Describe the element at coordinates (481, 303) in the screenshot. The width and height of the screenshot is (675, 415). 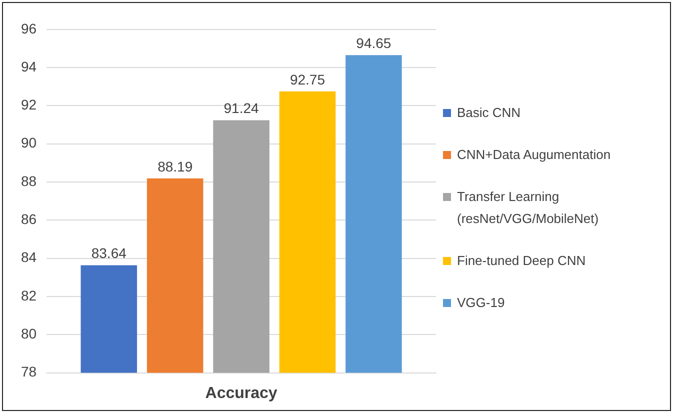
I see `legend-label: VGG-19` at that location.